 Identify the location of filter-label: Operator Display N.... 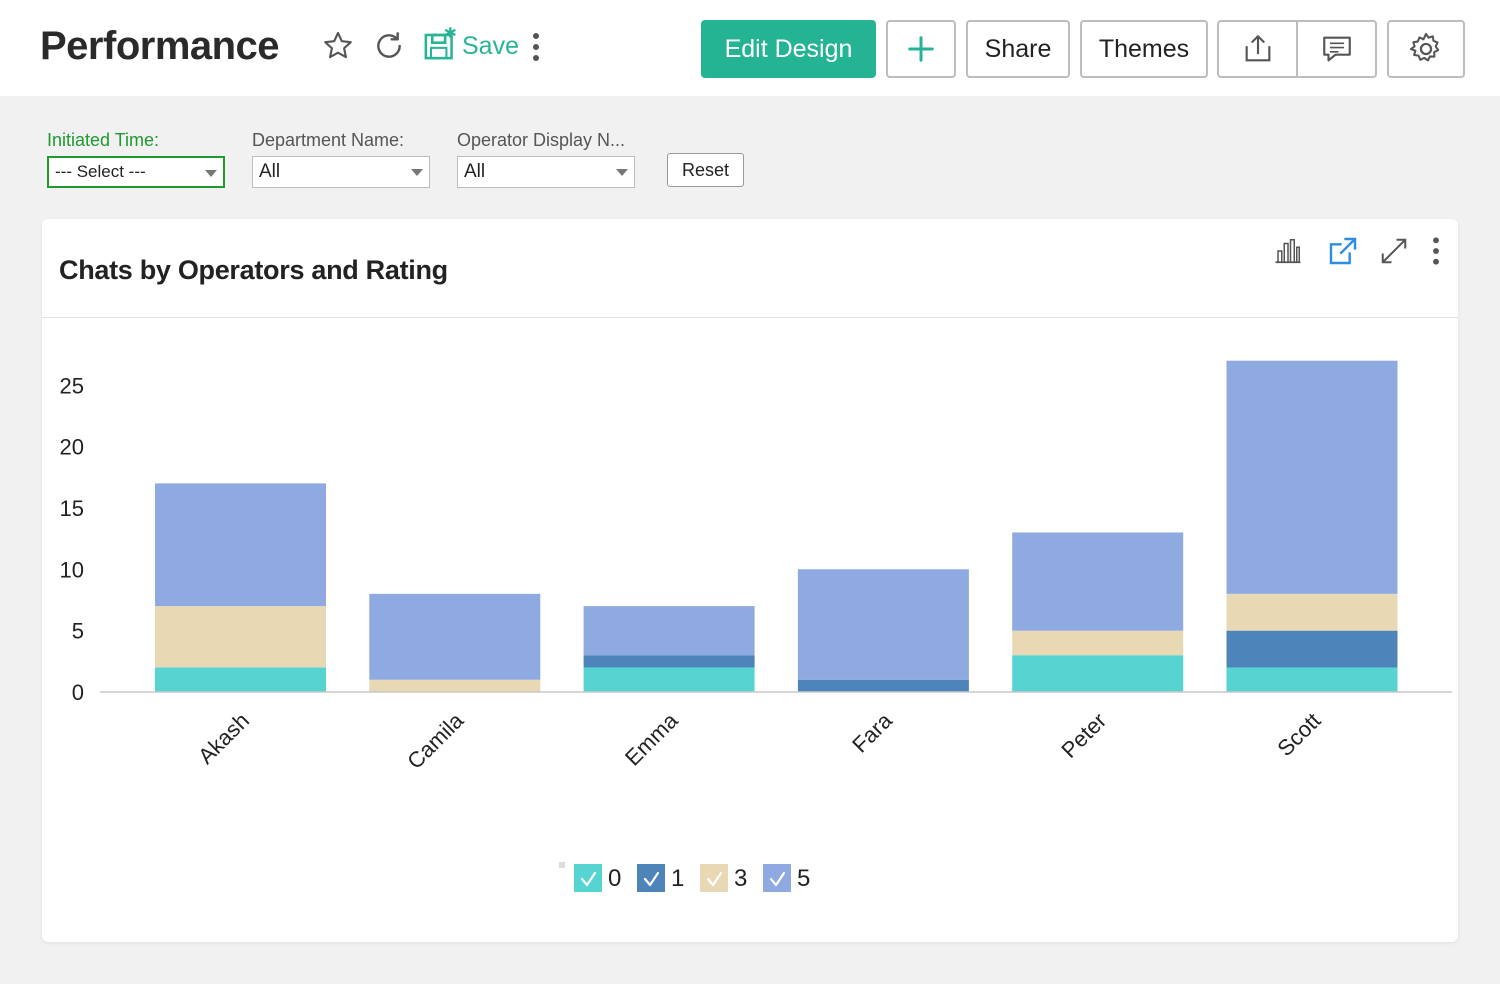
(541, 140).